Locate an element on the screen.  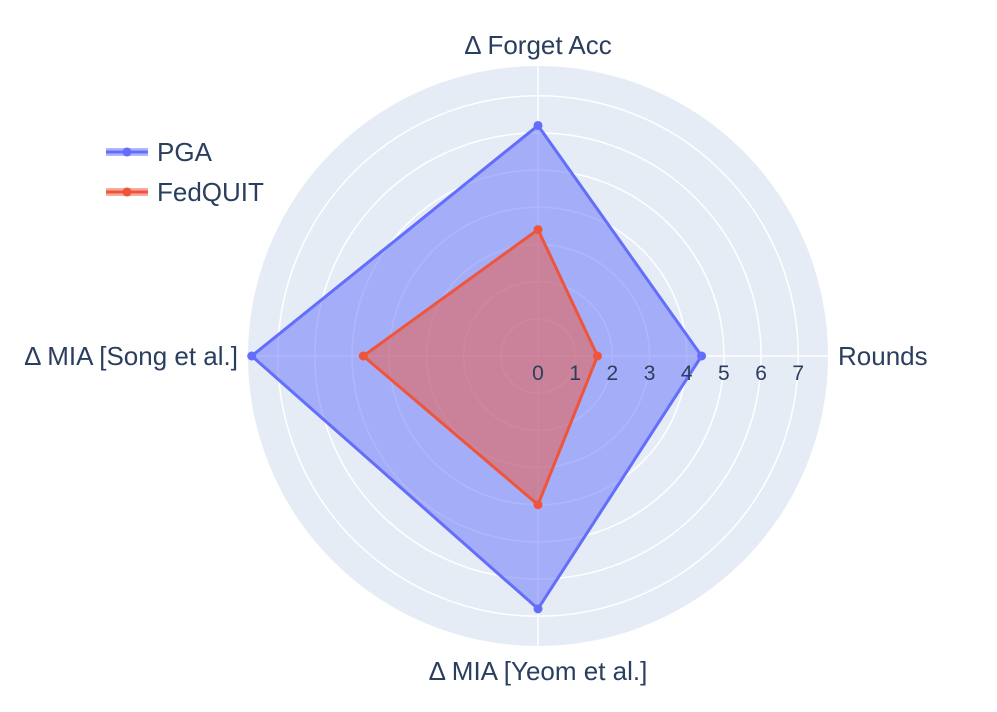
radial-tick-label: 7 is located at coordinates (798, 373).